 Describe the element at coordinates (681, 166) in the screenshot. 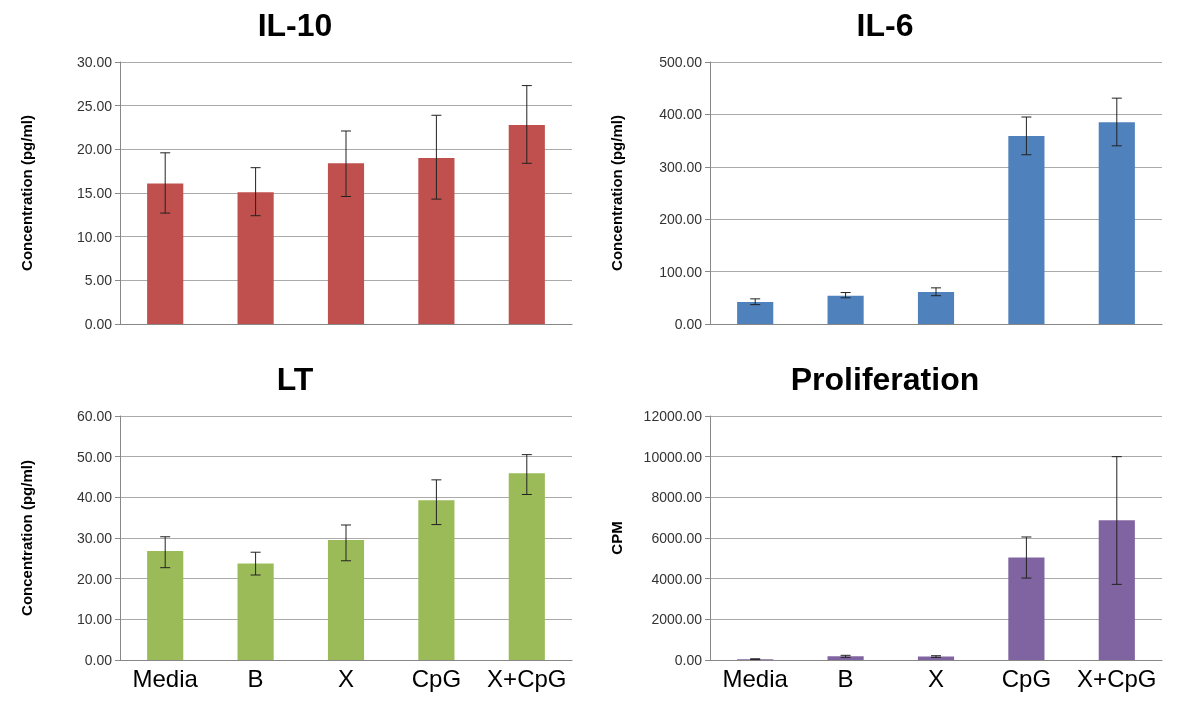

I see `y-tick-label: 300.00` at that location.